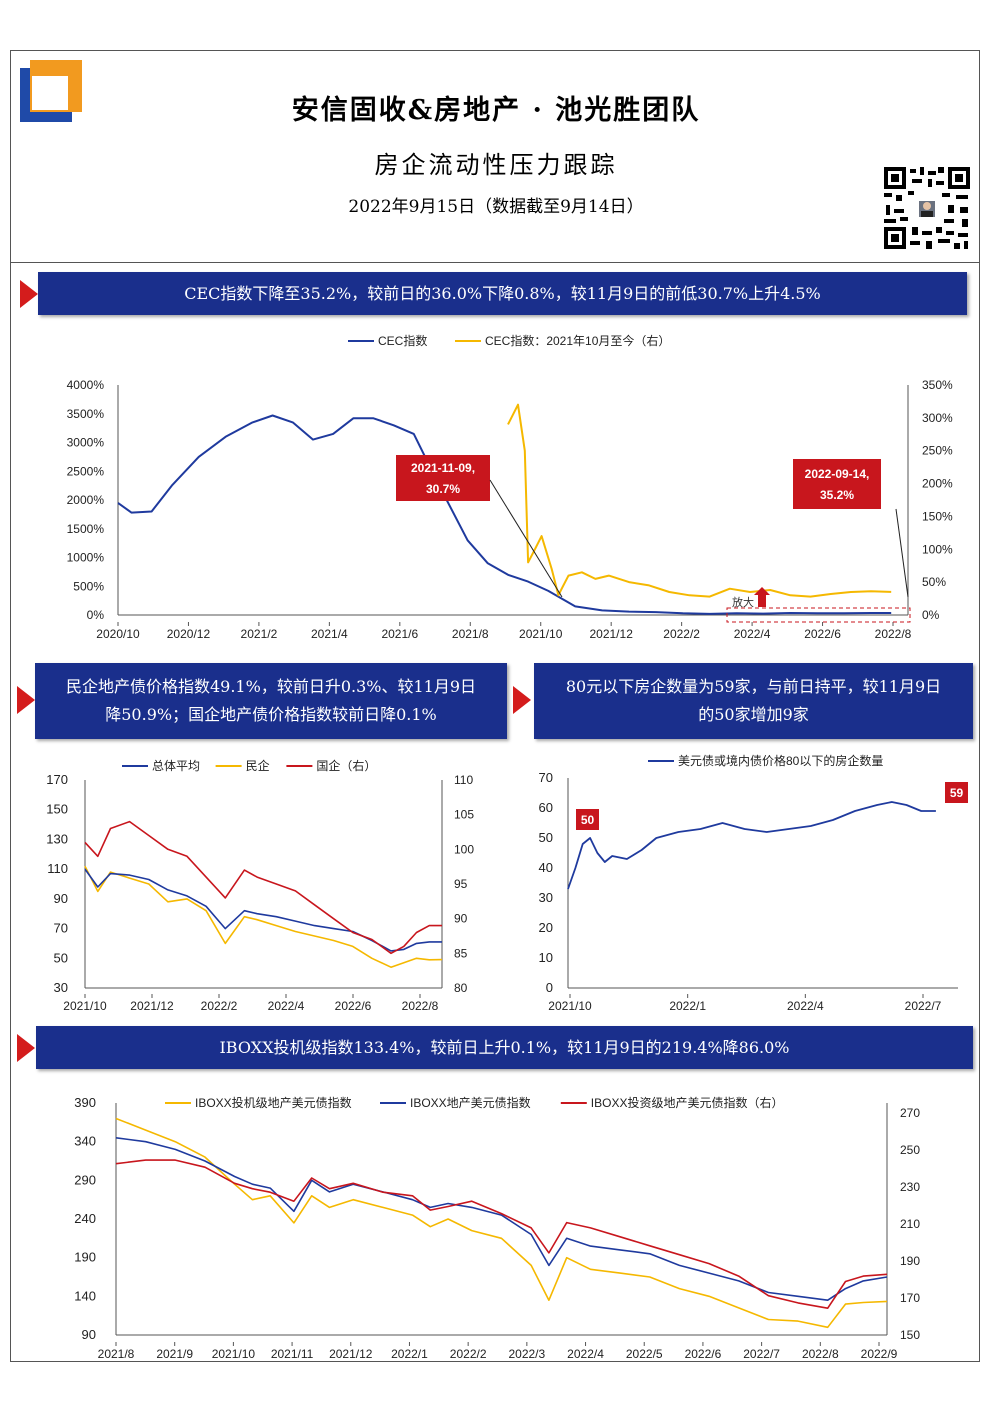 The height and width of the screenshot is (1403, 992). Describe the element at coordinates (443, 489) in the screenshot. I see `annotation-label: 30.7%` at that location.